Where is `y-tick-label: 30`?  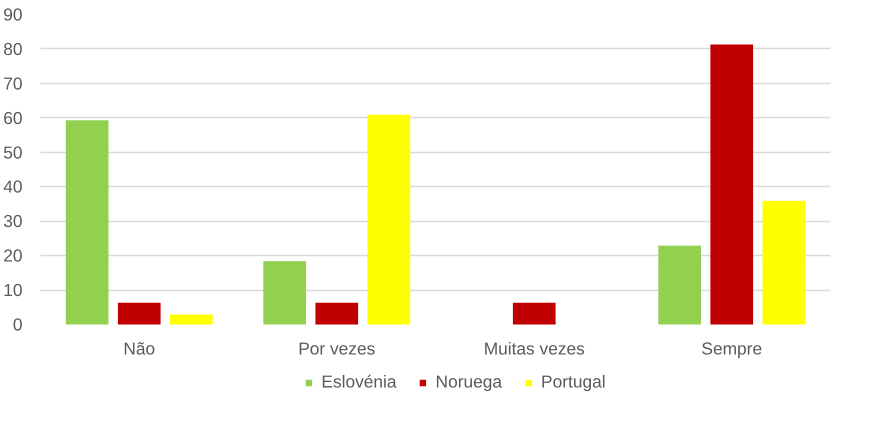 y-tick-label: 30 is located at coordinates (13, 221).